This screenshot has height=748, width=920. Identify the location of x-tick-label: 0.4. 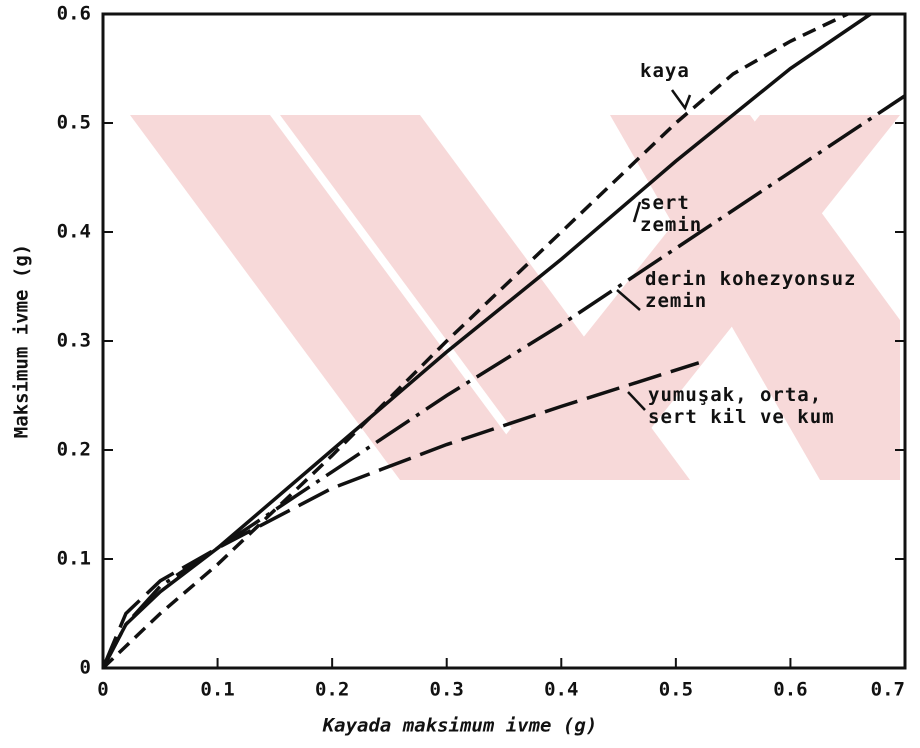
(561, 690).